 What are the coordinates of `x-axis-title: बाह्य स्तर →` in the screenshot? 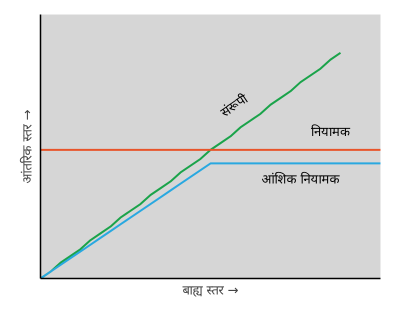 It's located at (210, 291).